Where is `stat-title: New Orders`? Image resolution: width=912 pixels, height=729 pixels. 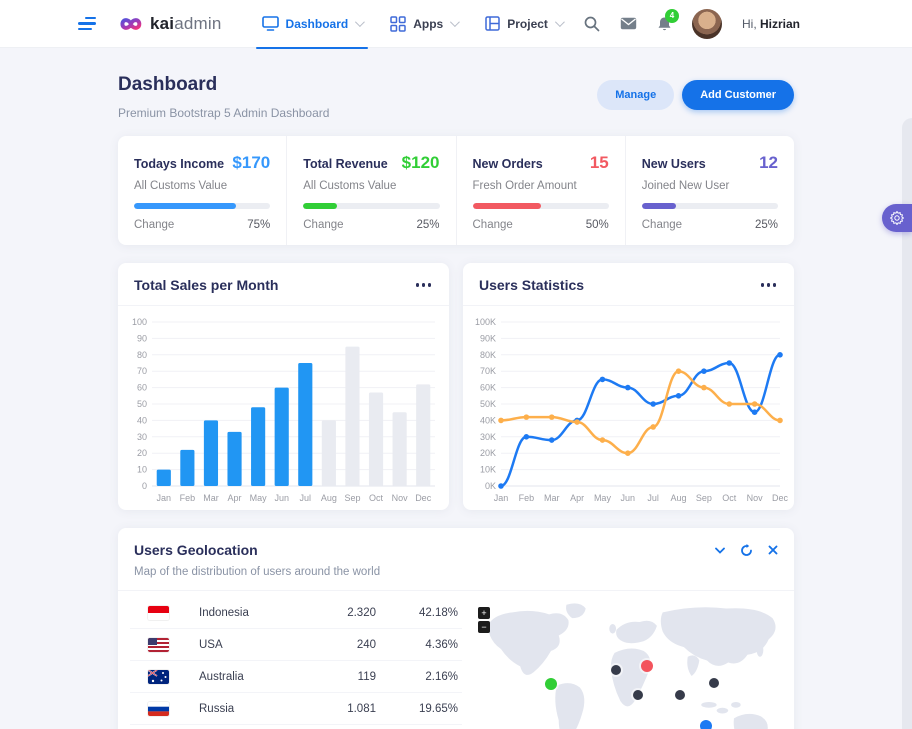 stat-title: New Orders is located at coordinates (507, 164).